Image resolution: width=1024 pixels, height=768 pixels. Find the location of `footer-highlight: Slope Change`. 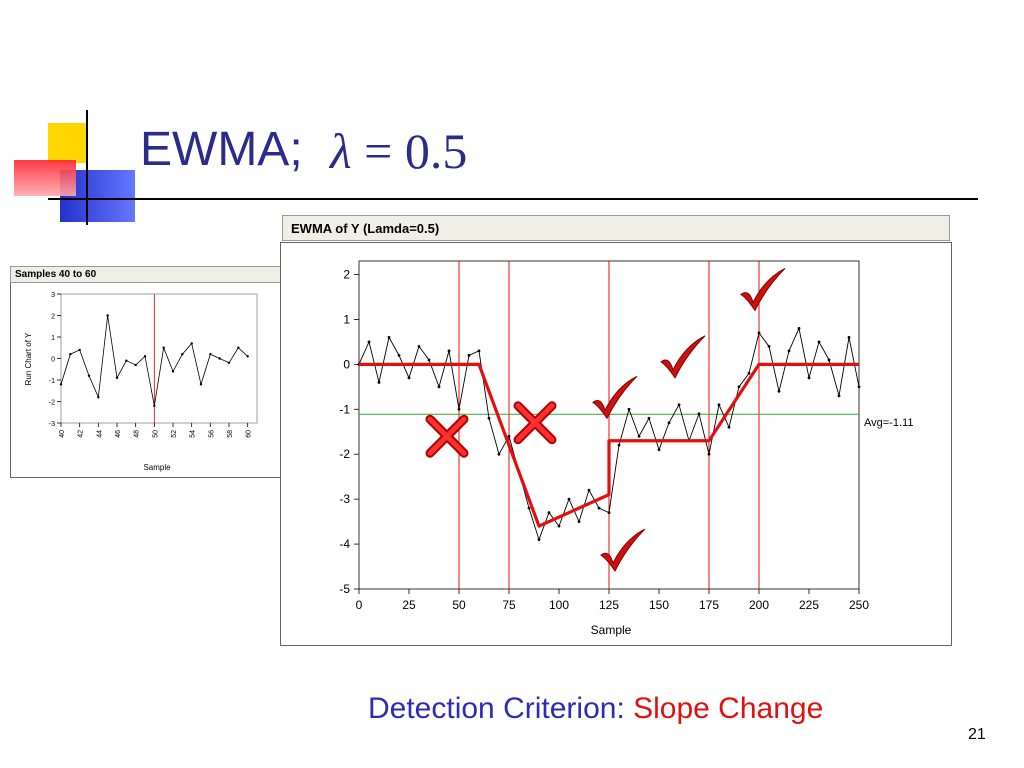

footer-highlight: Slope Change is located at coordinates (728, 708).